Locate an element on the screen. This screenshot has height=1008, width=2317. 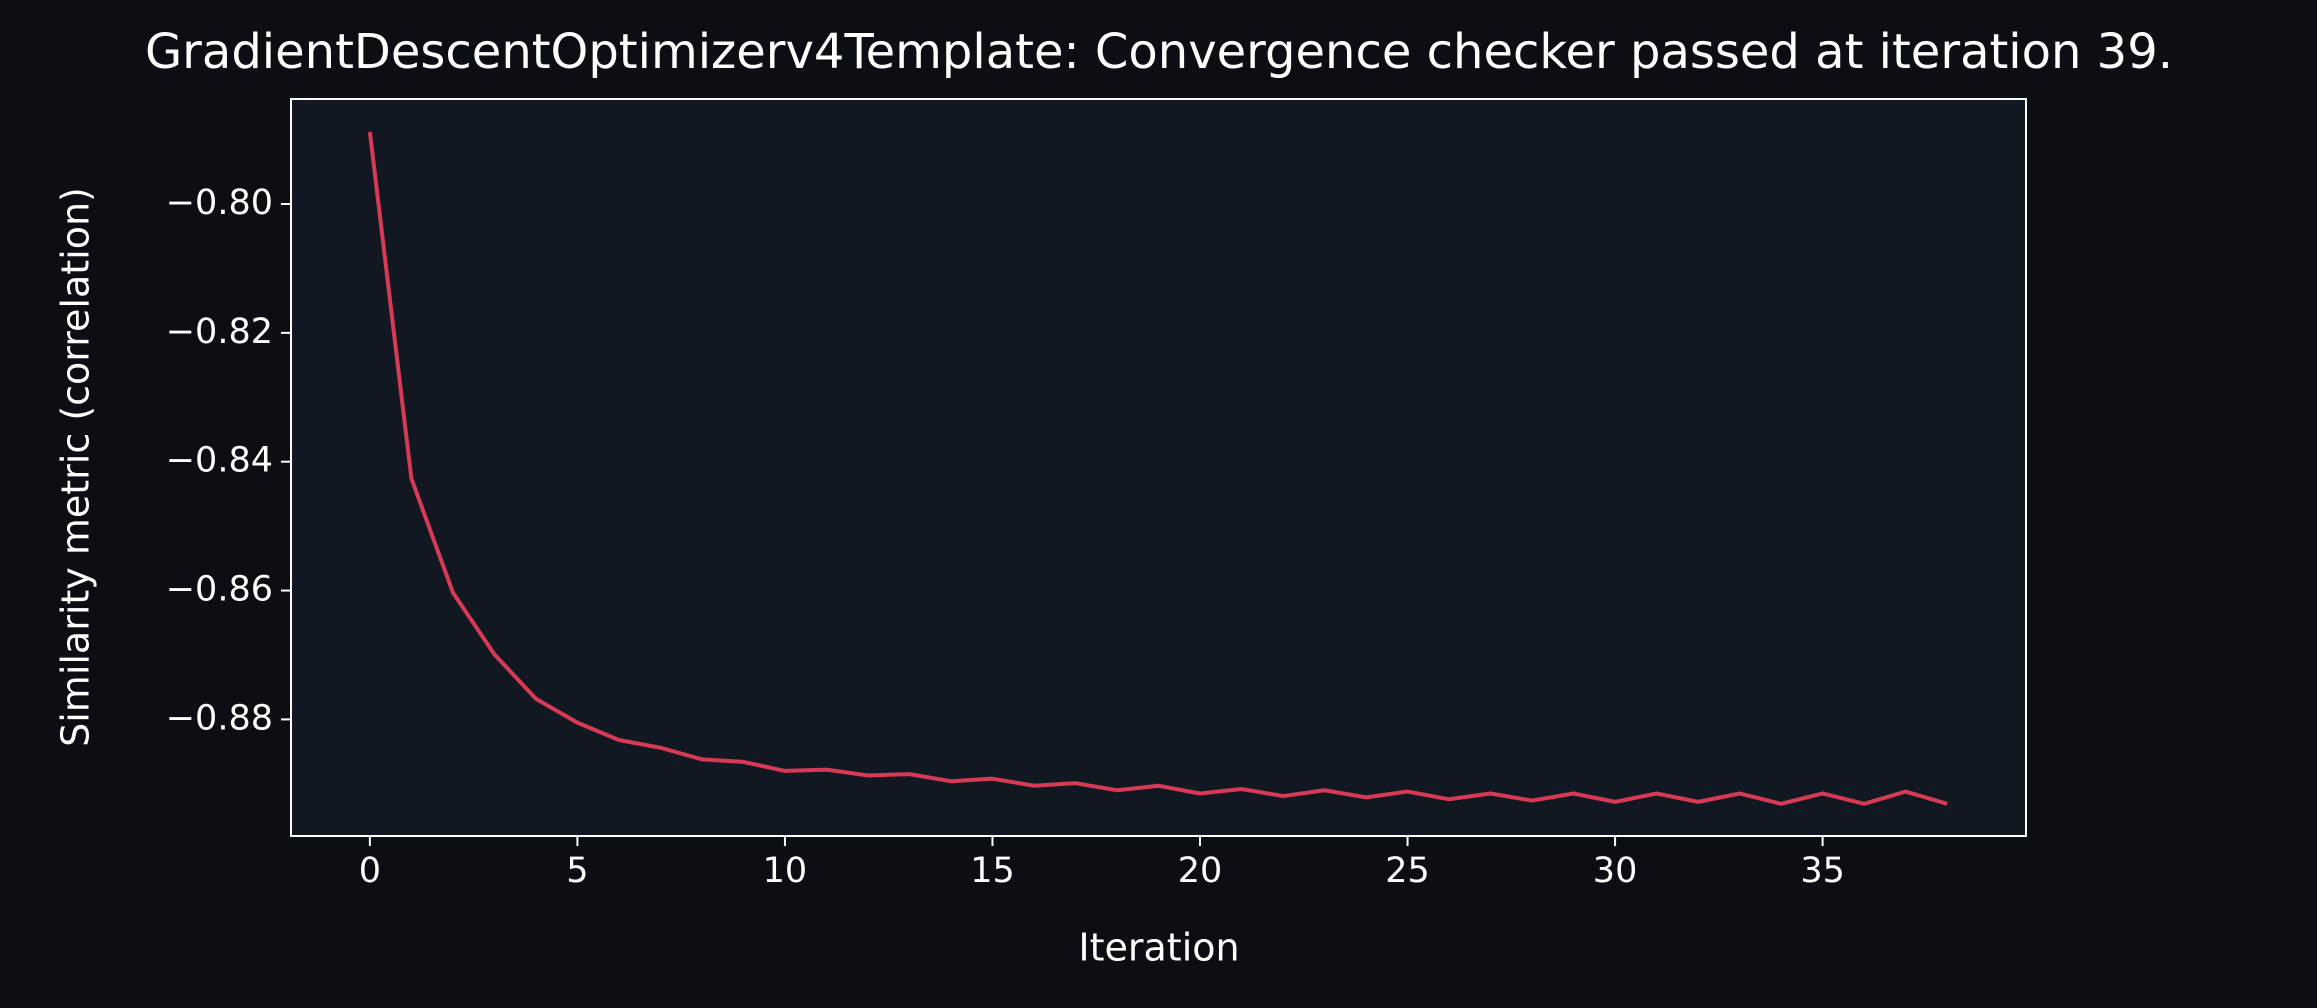
y-tick-label: −0.80 is located at coordinates (219, 203).